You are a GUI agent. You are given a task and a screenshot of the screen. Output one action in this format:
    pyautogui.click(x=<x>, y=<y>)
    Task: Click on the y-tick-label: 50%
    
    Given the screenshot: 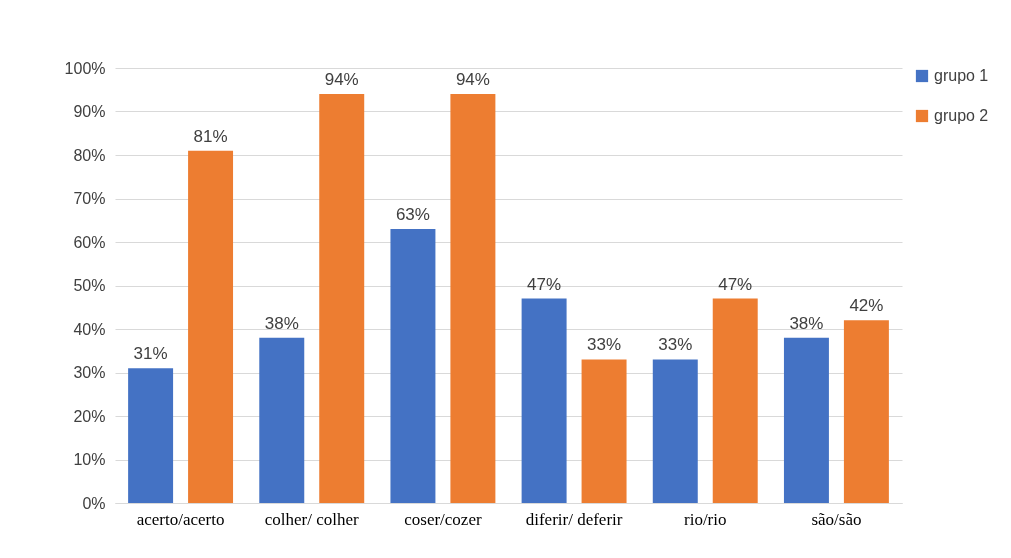 What is the action you would take?
    pyautogui.click(x=89, y=285)
    